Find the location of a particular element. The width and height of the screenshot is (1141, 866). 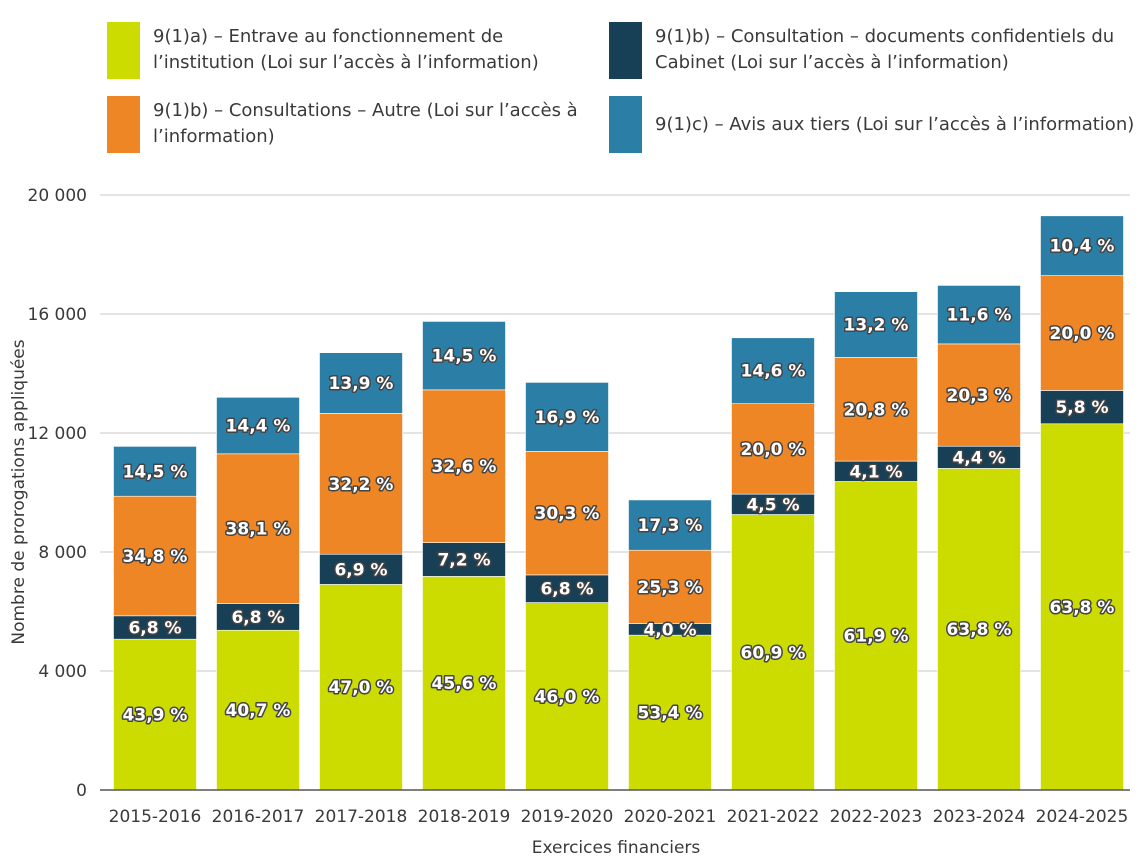

data-label: 45,6 % is located at coordinates (464, 684).